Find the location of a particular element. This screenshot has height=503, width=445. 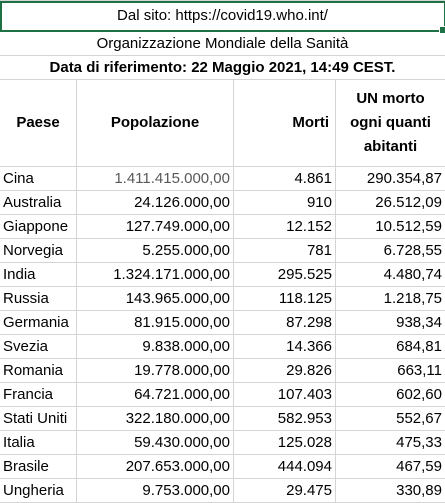

deaths-cell: 29.826 is located at coordinates (285, 371).